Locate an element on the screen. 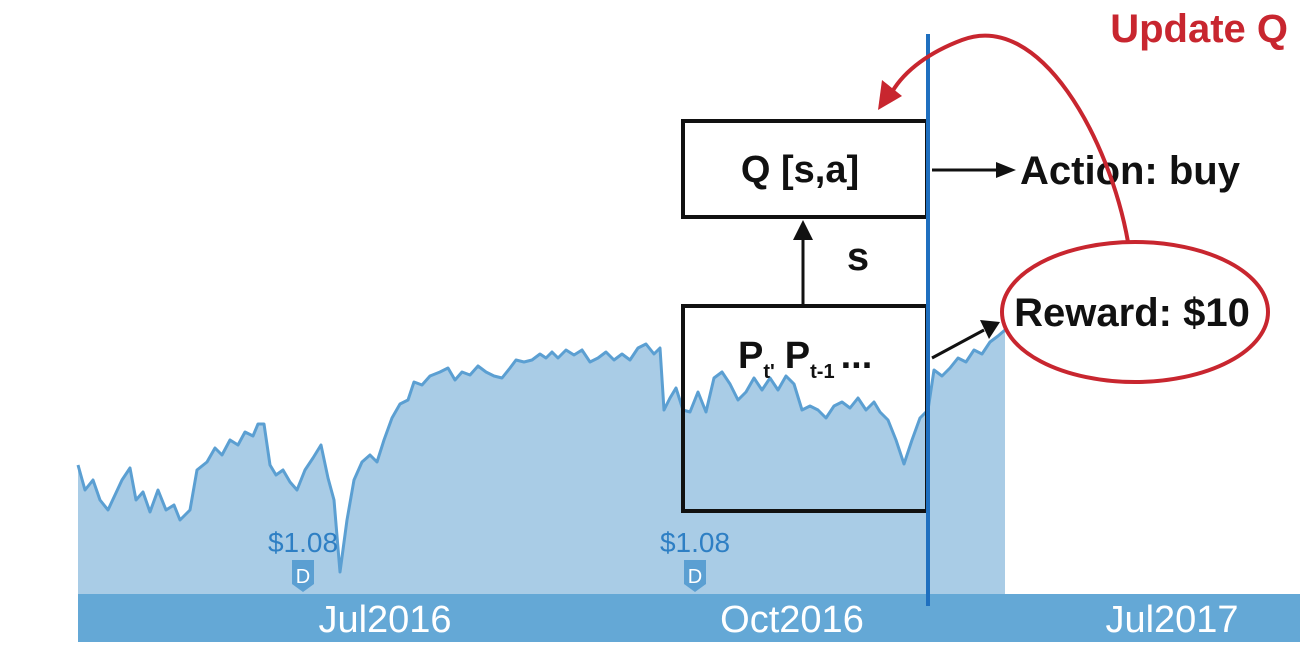 The height and width of the screenshot is (662, 1300). reward-ellipse is located at coordinates (1135, 312).